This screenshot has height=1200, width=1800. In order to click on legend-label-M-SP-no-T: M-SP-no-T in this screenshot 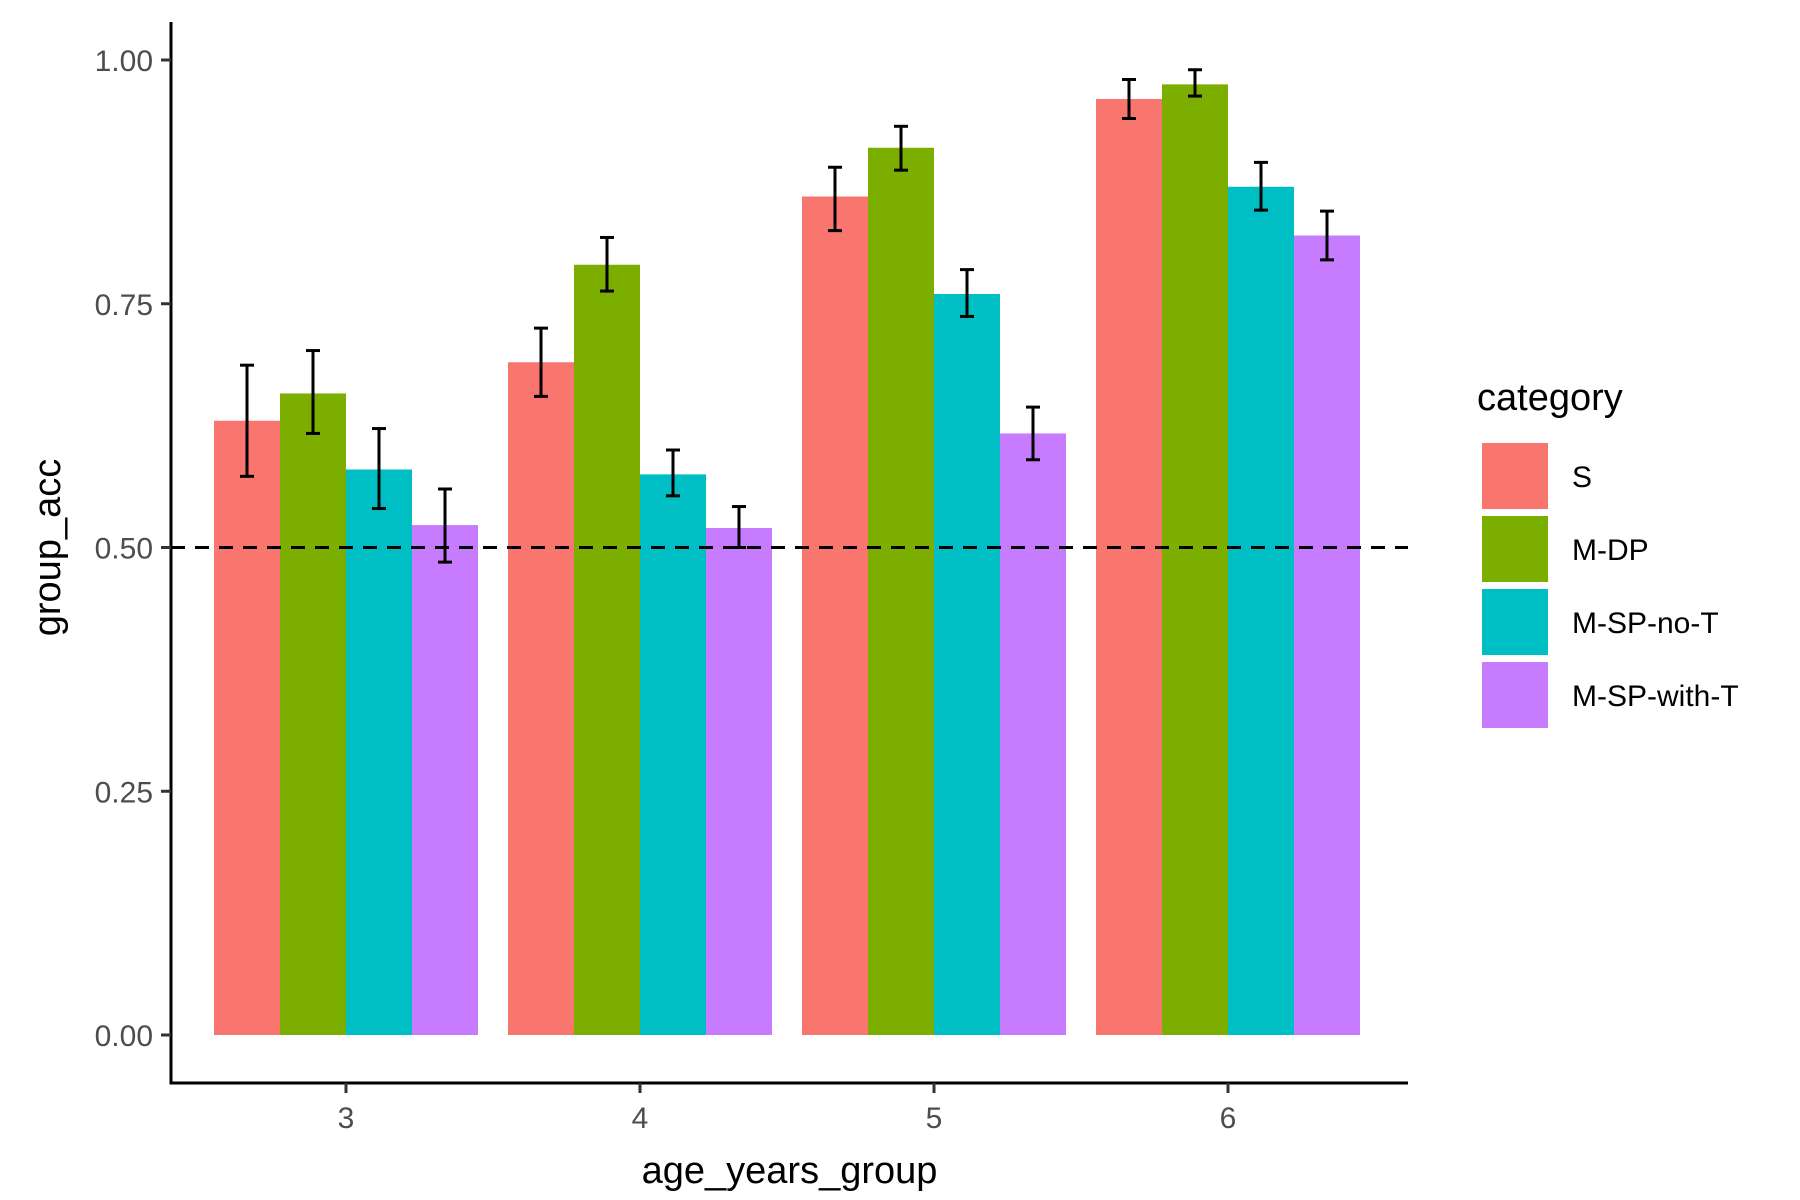, I will do `click(1645, 623)`.